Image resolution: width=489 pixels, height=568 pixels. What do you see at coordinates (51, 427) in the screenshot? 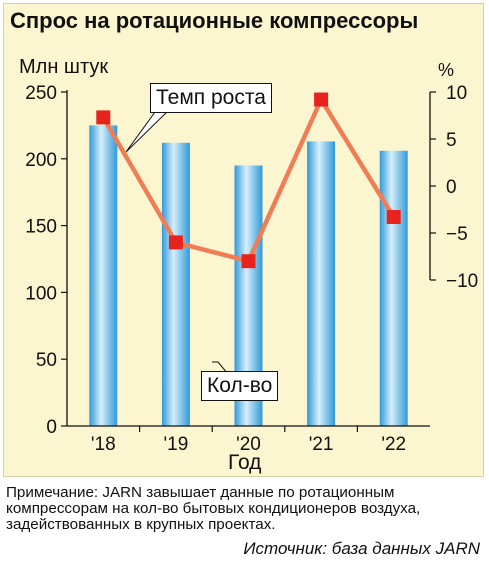
I see `y-tick-label: 0` at bounding box center [51, 427].